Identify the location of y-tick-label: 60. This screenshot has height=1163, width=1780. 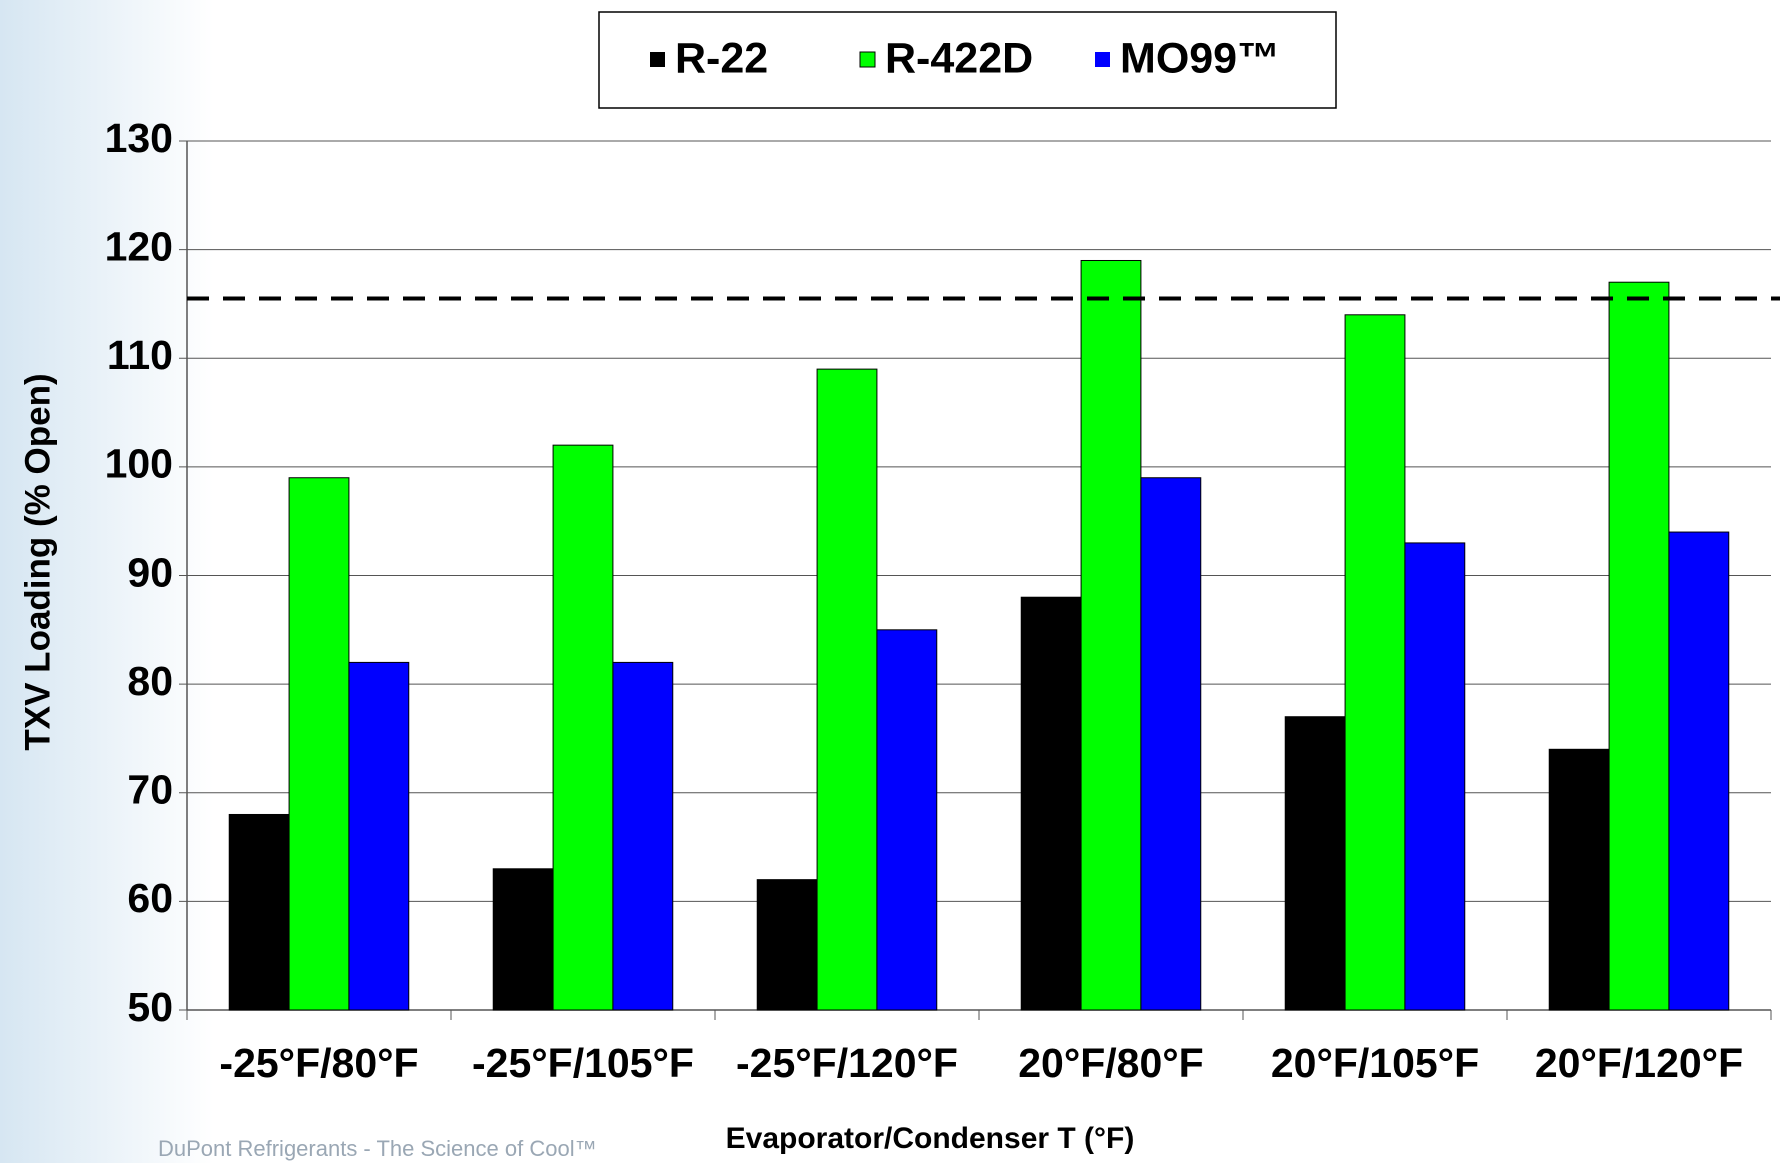
(150, 898).